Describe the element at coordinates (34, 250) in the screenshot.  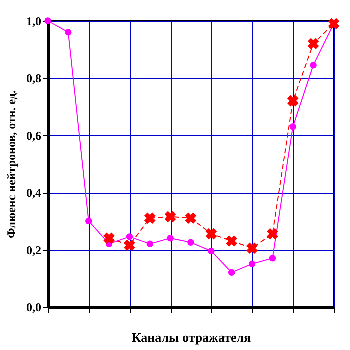
I see `y-tick-label: 0,2` at that location.